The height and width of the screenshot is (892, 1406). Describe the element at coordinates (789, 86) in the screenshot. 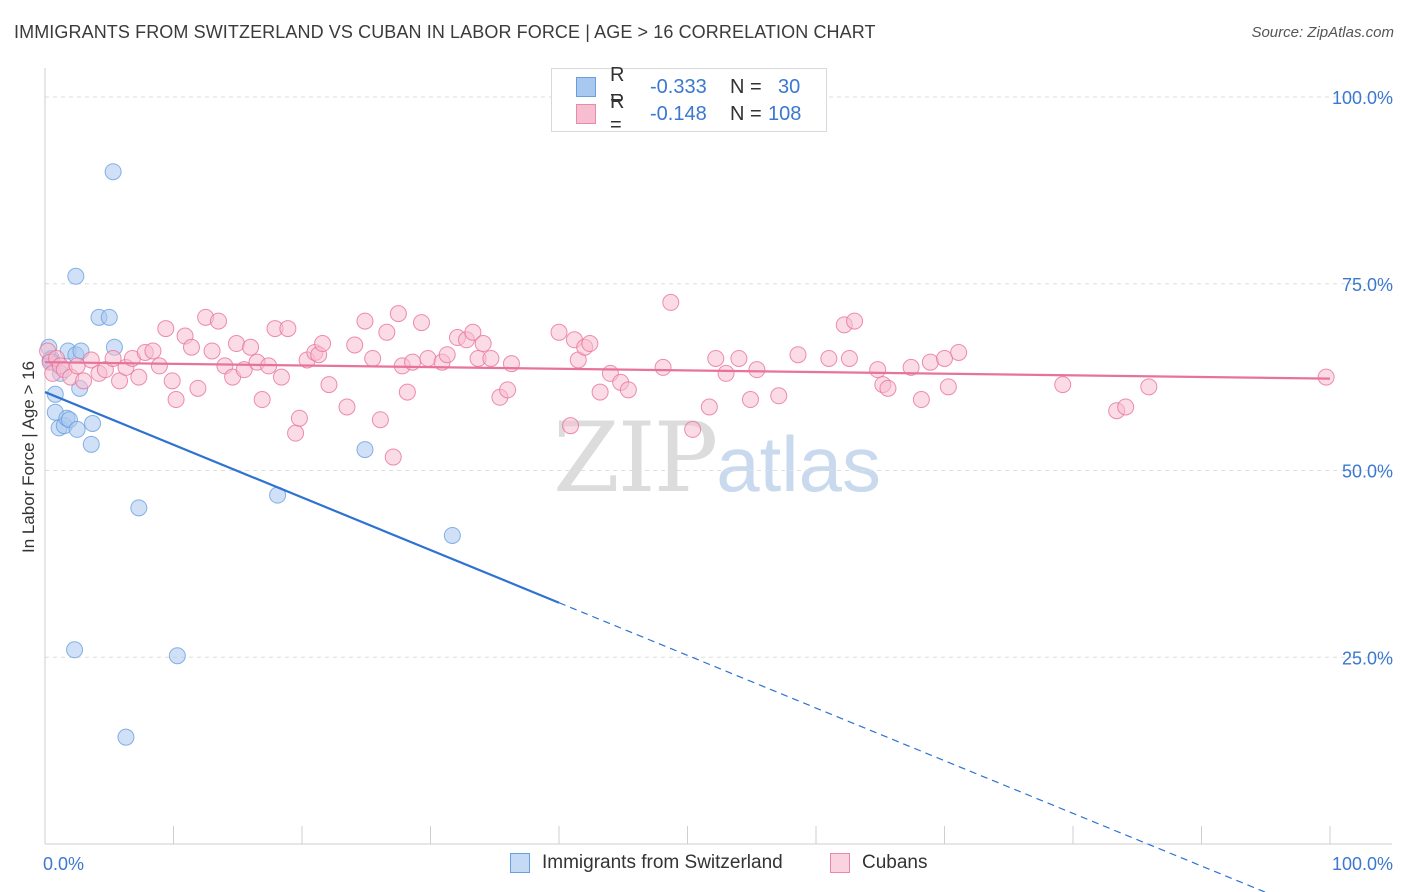

I see `n-value: 30` at that location.